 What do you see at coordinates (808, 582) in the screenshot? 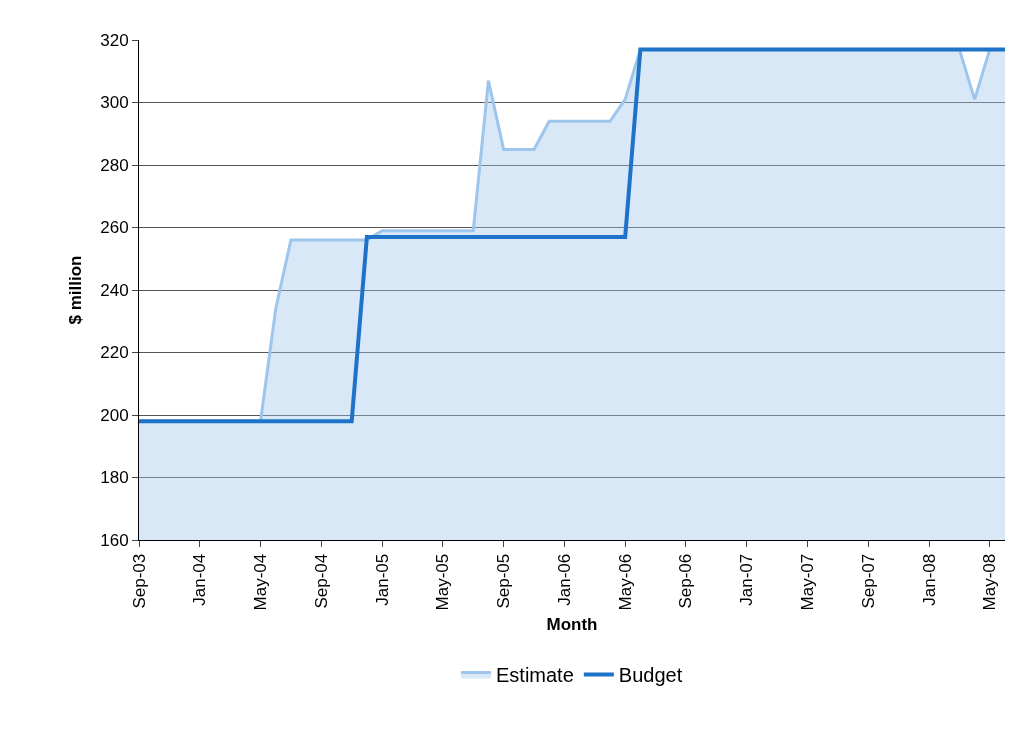
I see `x-tick-label: May-07` at bounding box center [808, 582].